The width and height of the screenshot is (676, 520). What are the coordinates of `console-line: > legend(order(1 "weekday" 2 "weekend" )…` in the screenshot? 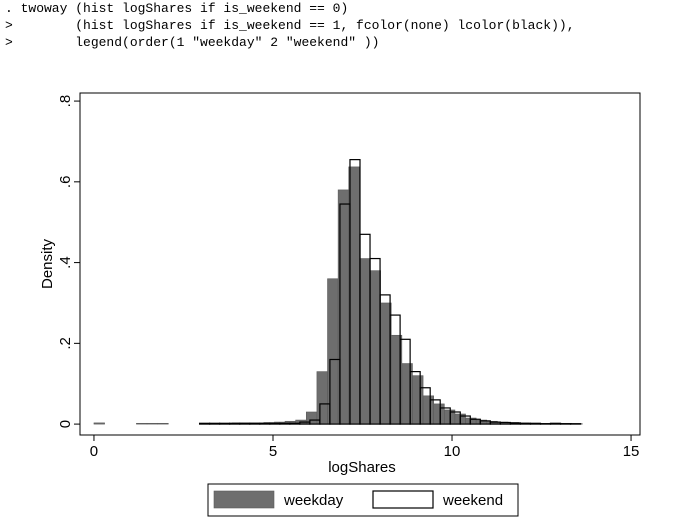 It's located at (192, 42).